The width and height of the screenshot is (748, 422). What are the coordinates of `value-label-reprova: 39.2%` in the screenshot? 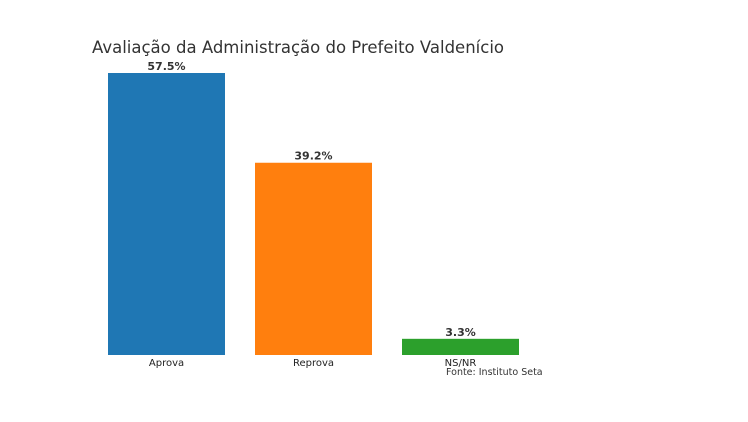 It's located at (313, 156).